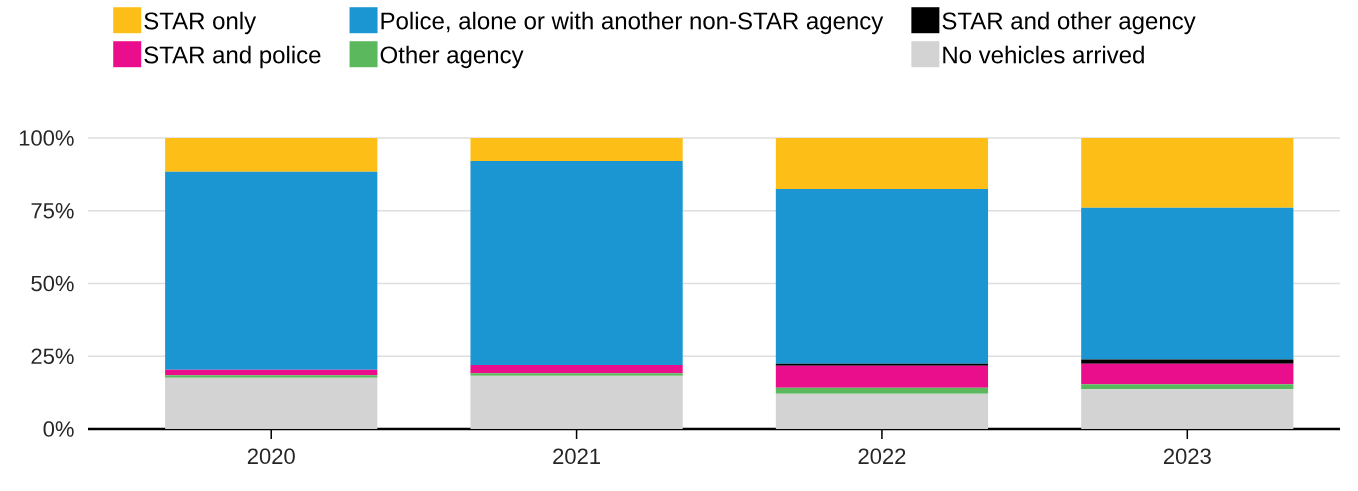 The image size is (1358, 491). What do you see at coordinates (58, 429) in the screenshot?
I see `y-tick-label: 0%` at bounding box center [58, 429].